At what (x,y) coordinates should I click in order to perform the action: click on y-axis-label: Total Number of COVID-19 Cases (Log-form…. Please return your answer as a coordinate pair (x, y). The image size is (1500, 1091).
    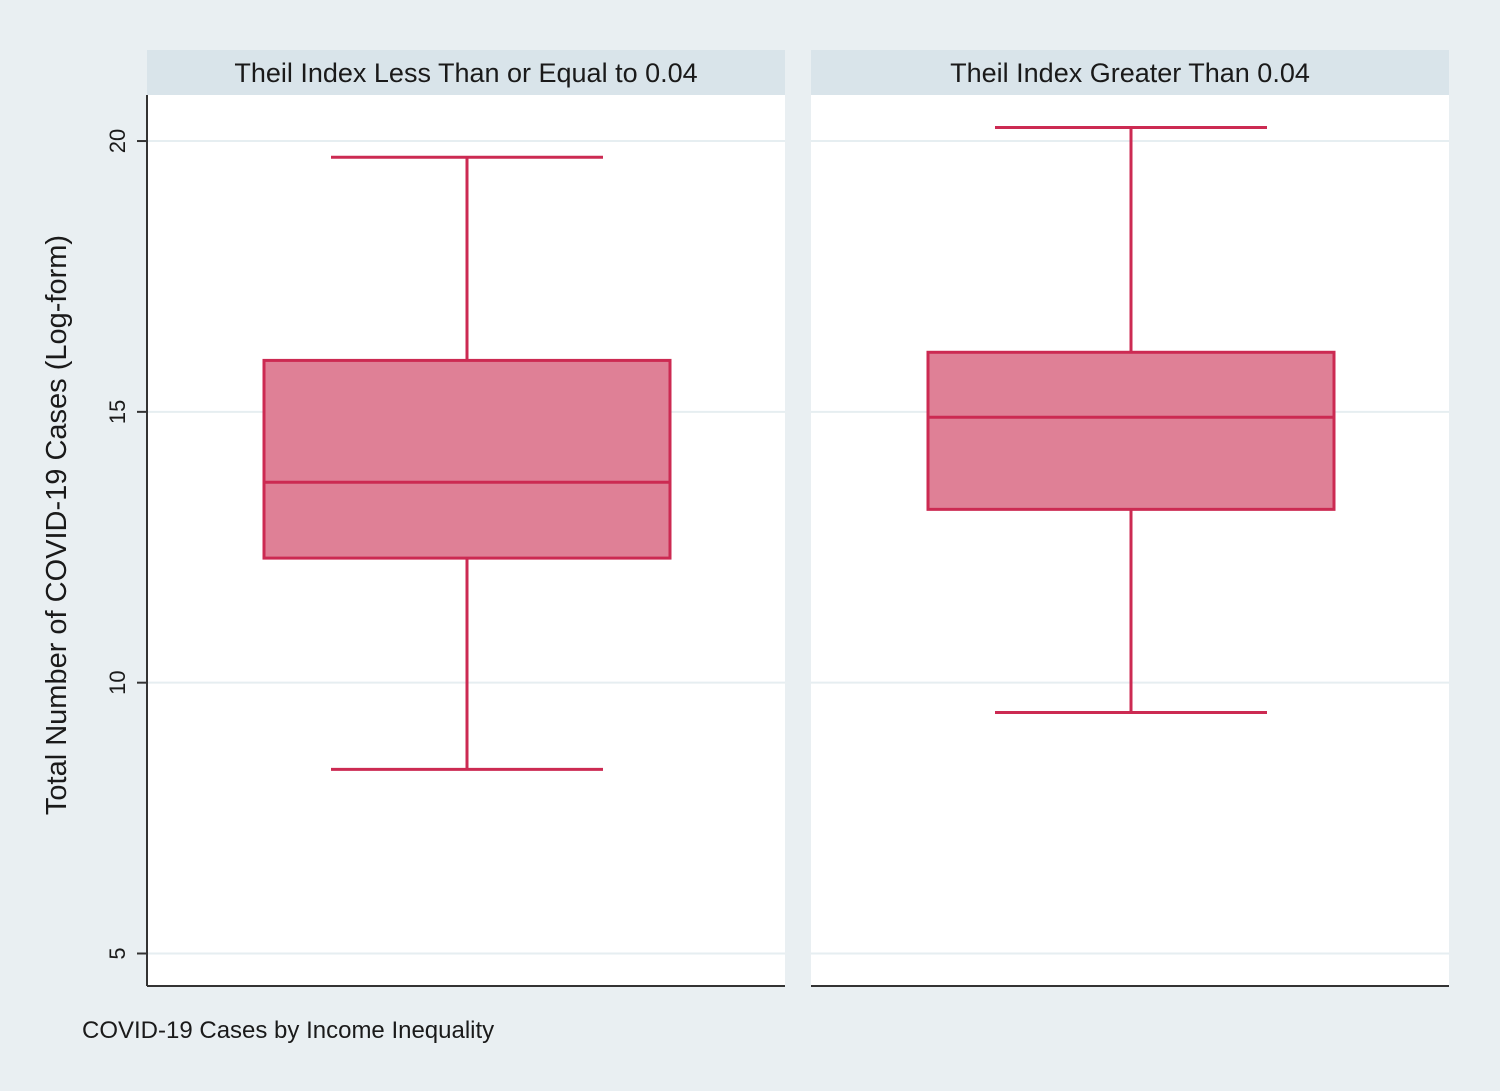
    Looking at the image, I should click on (57, 525).